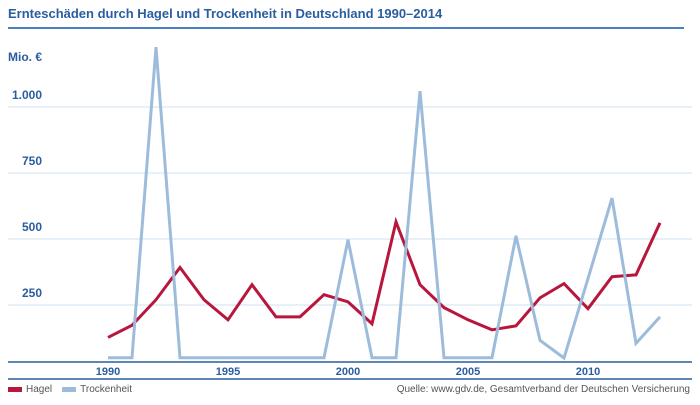 This screenshot has height=405, width=700. I want to click on legend-swatch-hagel, so click(15, 389).